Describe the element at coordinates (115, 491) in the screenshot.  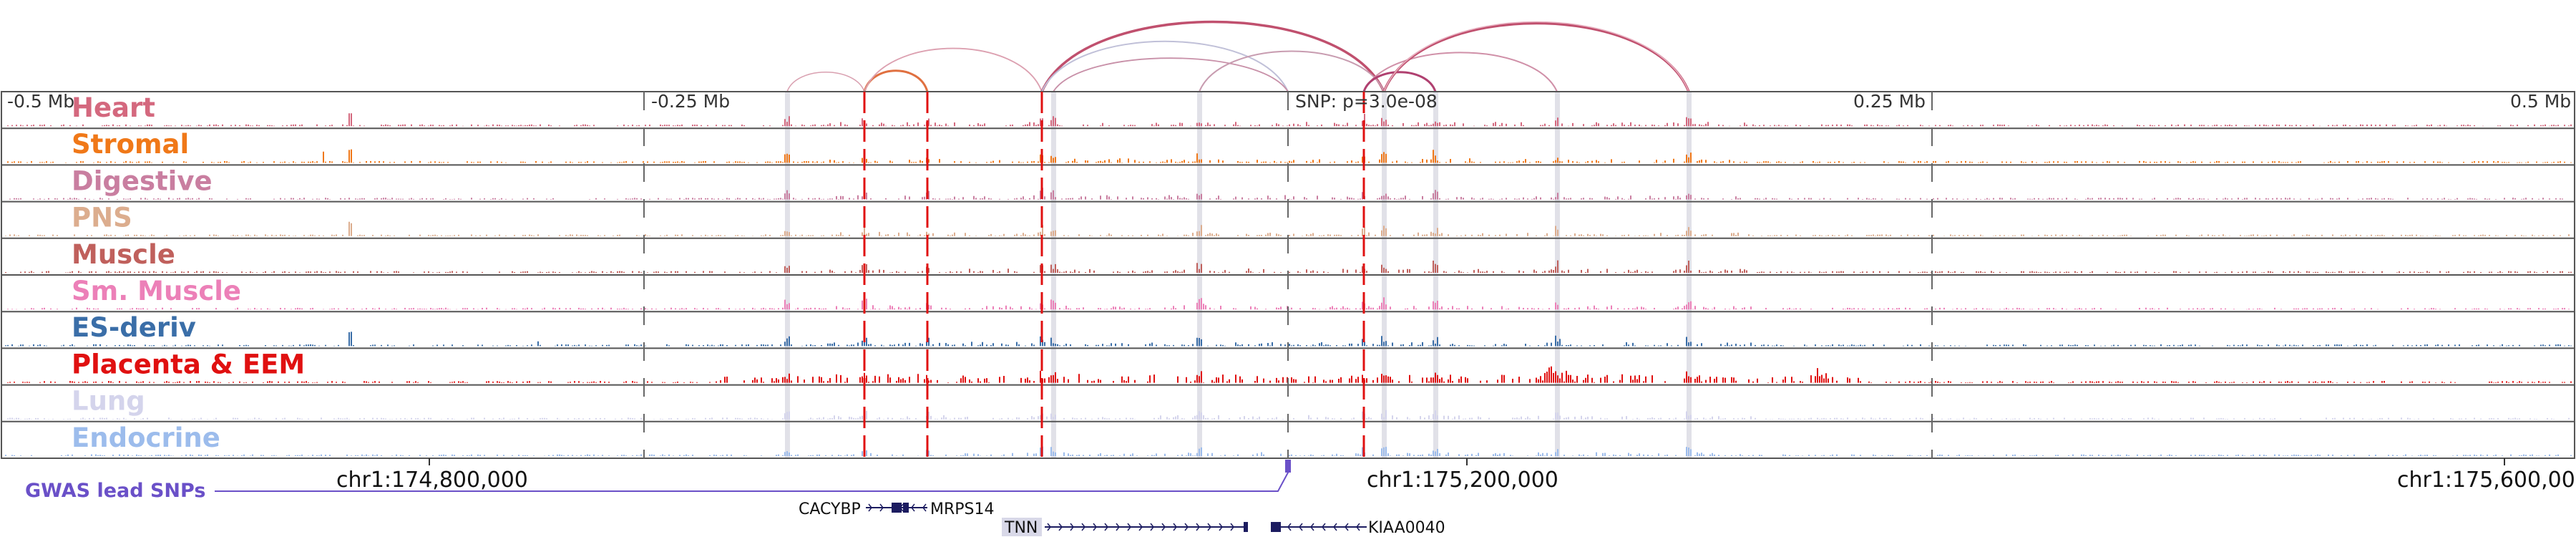
I see `gwas-label: GWAS lead SNPs` at that location.